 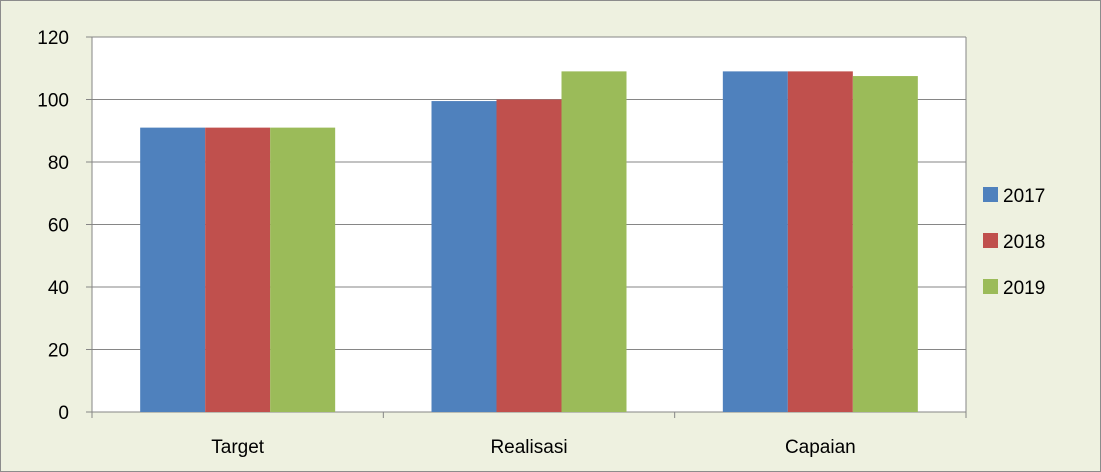 What do you see at coordinates (238, 447) in the screenshot?
I see `x-tick-label: Target` at bounding box center [238, 447].